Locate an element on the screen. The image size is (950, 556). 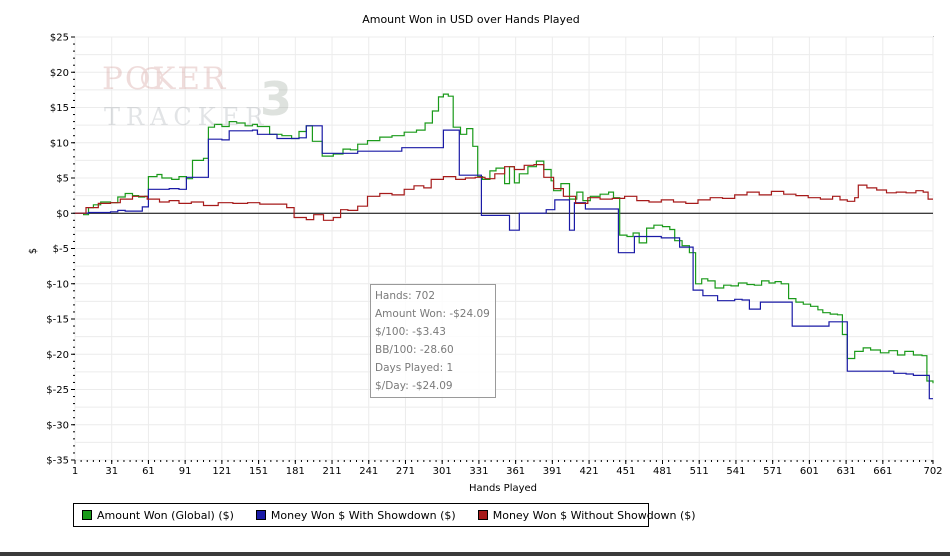
y-tick-label: $-10 is located at coordinates (57, 284).